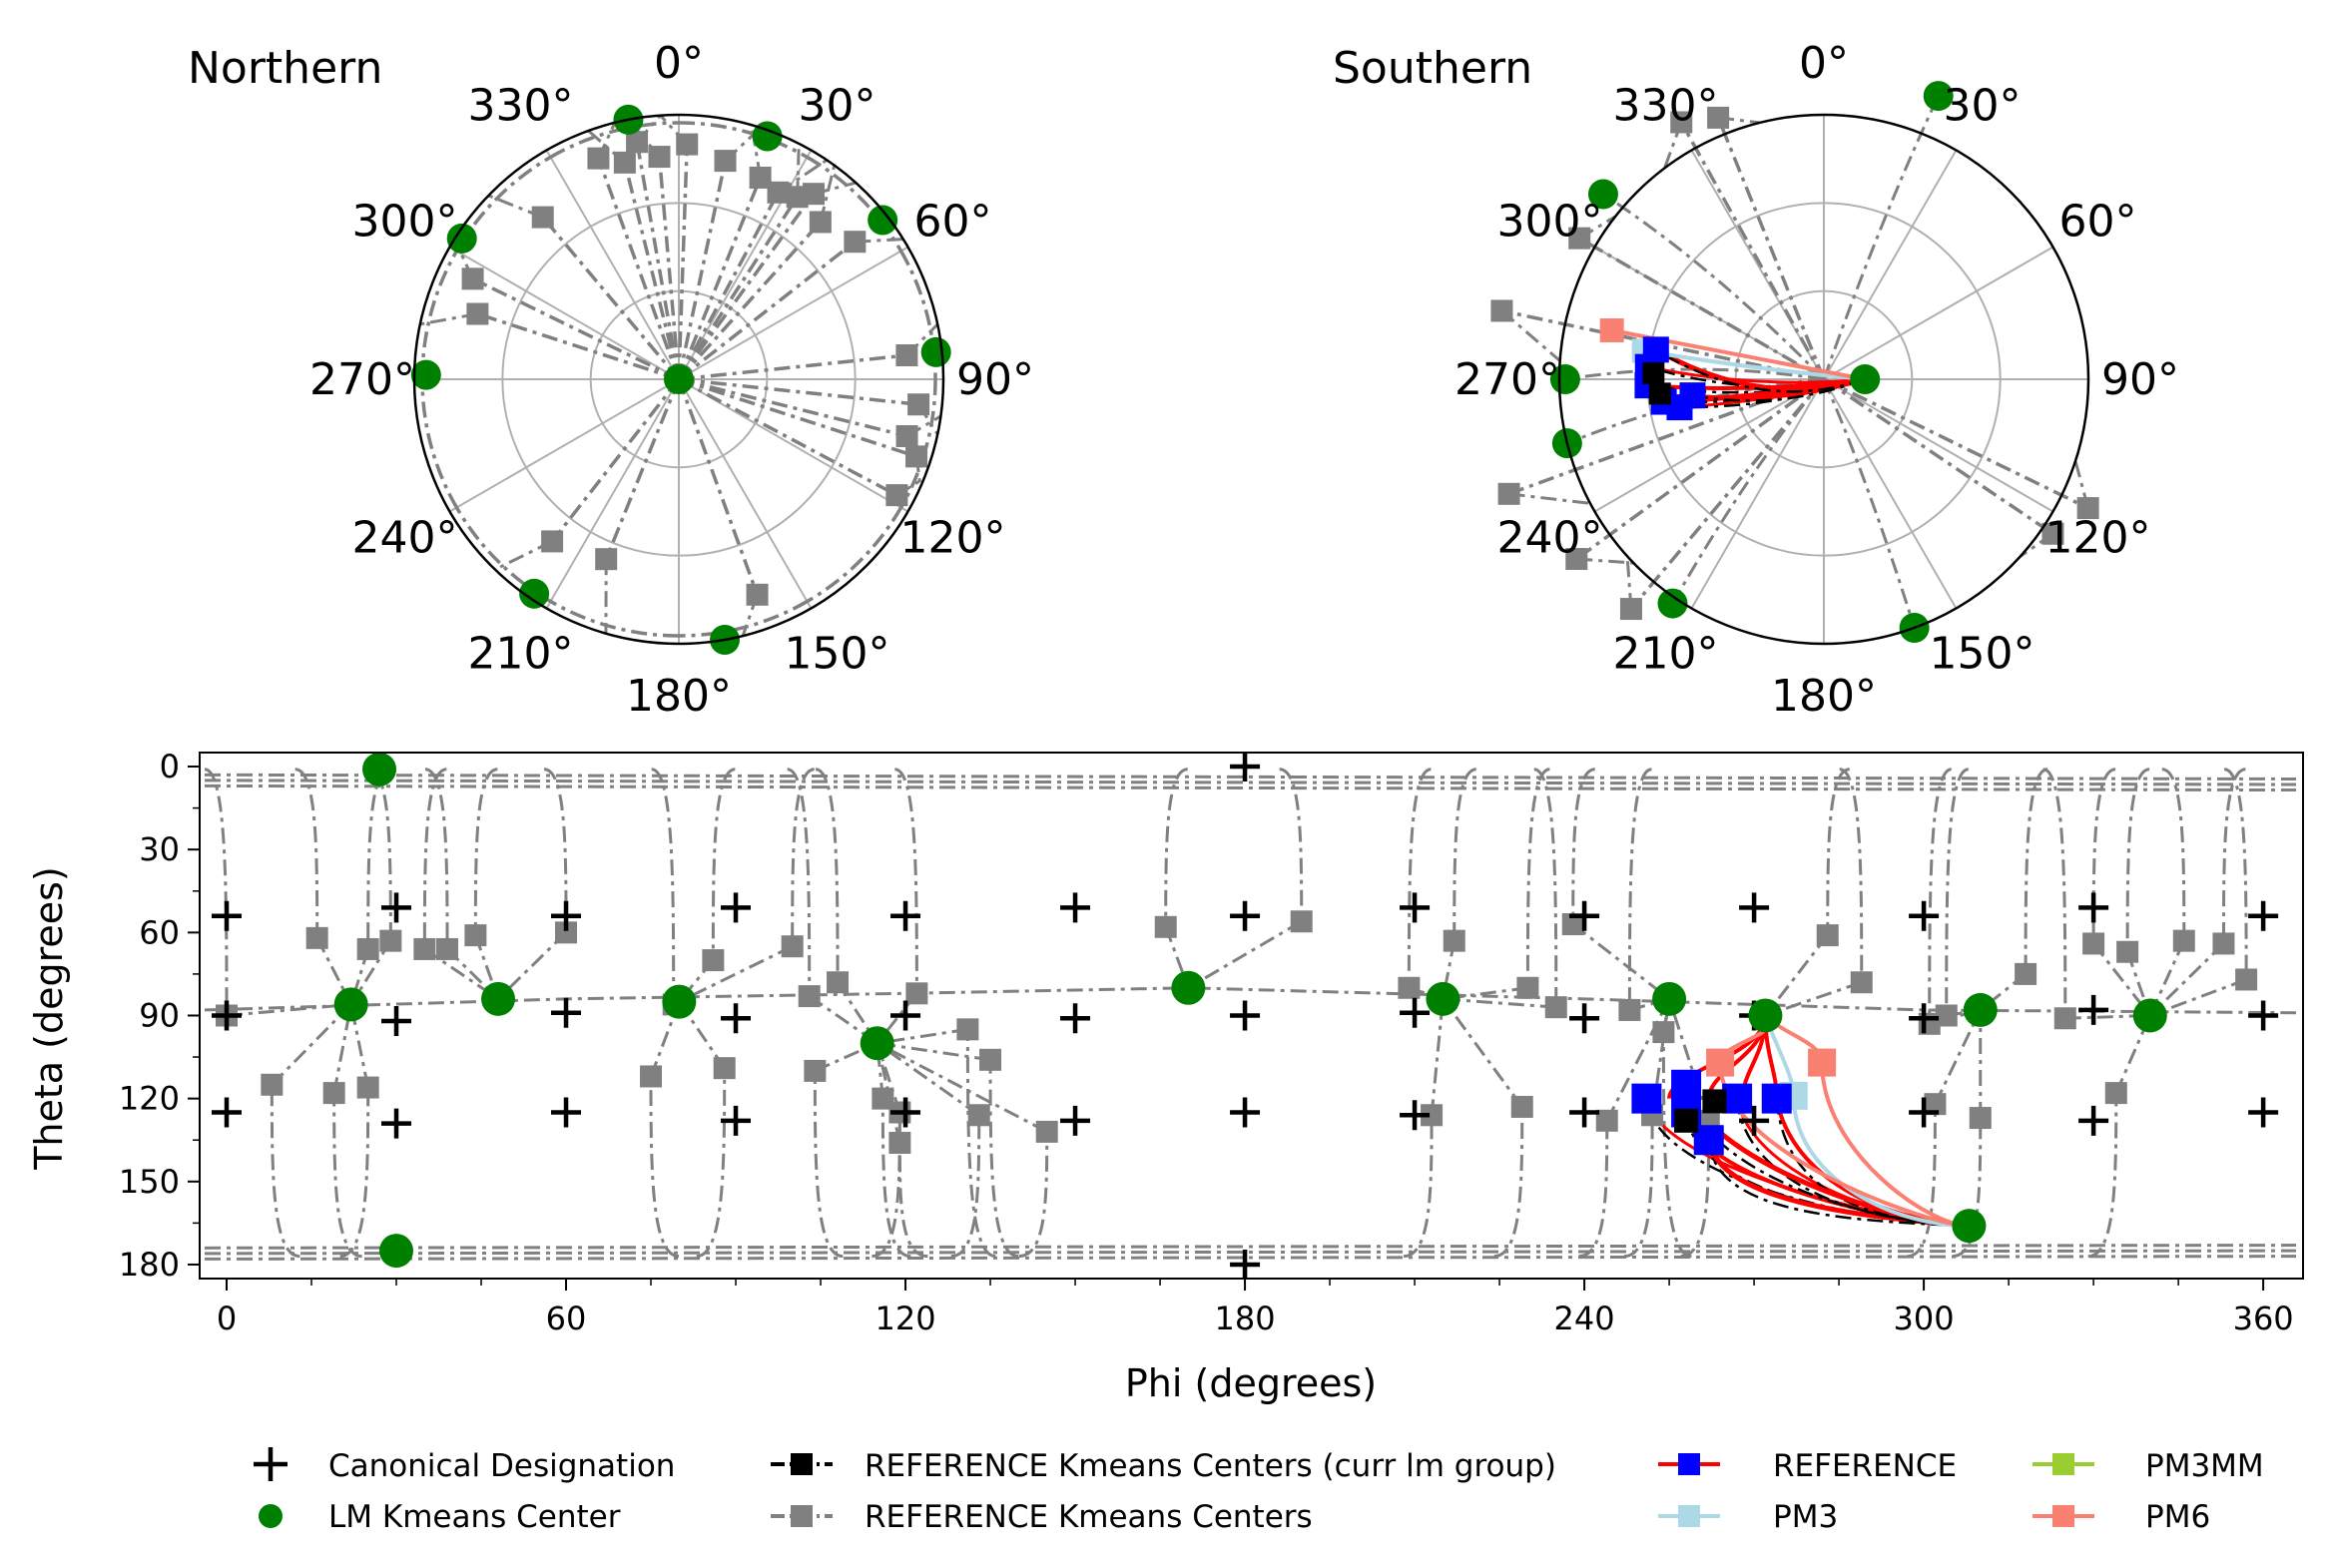  What do you see at coordinates (2140, 379) in the screenshot?
I see `southern-angle-tick-label: 90°` at bounding box center [2140, 379].